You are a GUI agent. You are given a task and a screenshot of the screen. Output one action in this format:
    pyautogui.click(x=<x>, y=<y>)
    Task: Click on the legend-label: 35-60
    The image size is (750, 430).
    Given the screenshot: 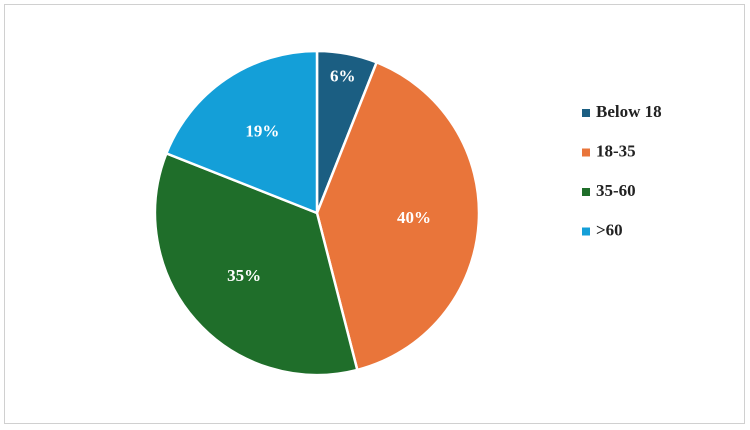 What is the action you would take?
    pyautogui.click(x=616, y=190)
    